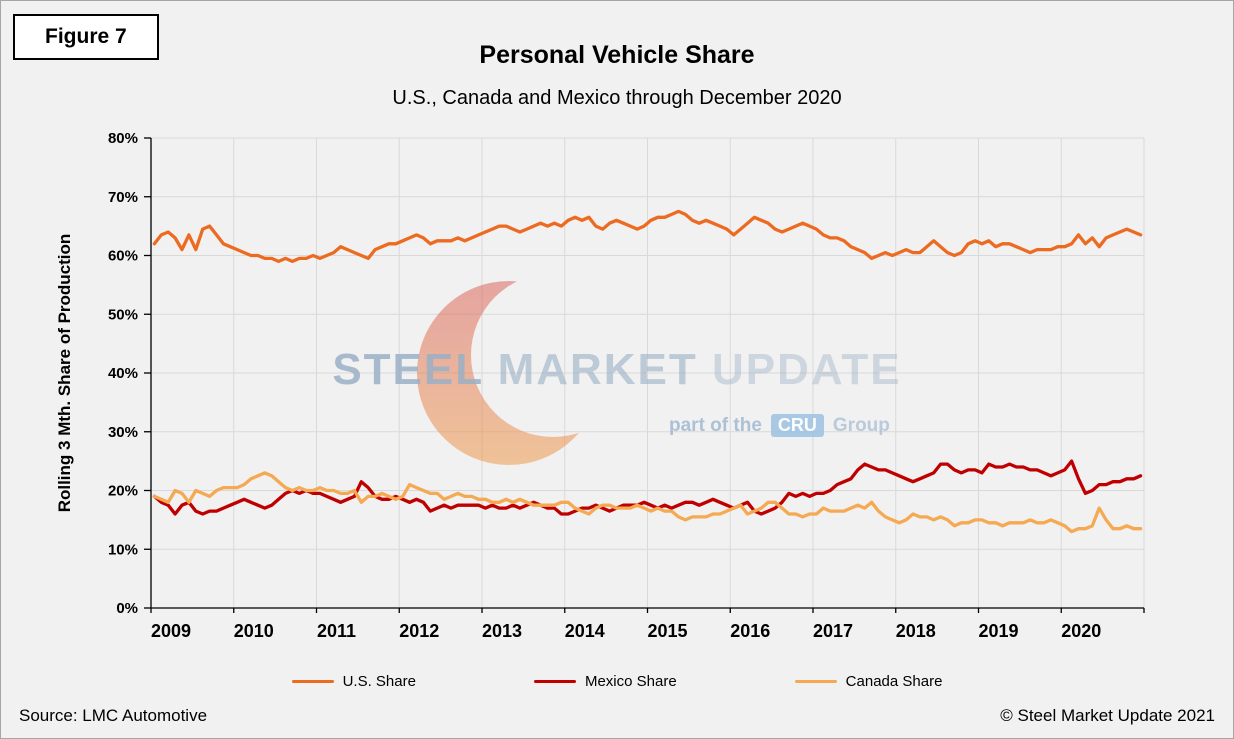  What do you see at coordinates (113, 715) in the screenshot?
I see `source-note: Source: LMC Automotive` at bounding box center [113, 715].